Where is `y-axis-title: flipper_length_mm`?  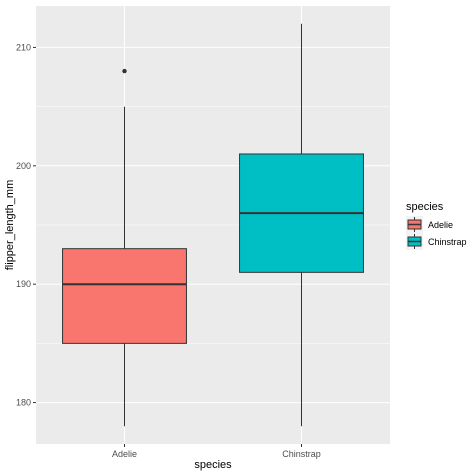
y-axis-title: flipper_length_mm is located at coordinates (10, 225).